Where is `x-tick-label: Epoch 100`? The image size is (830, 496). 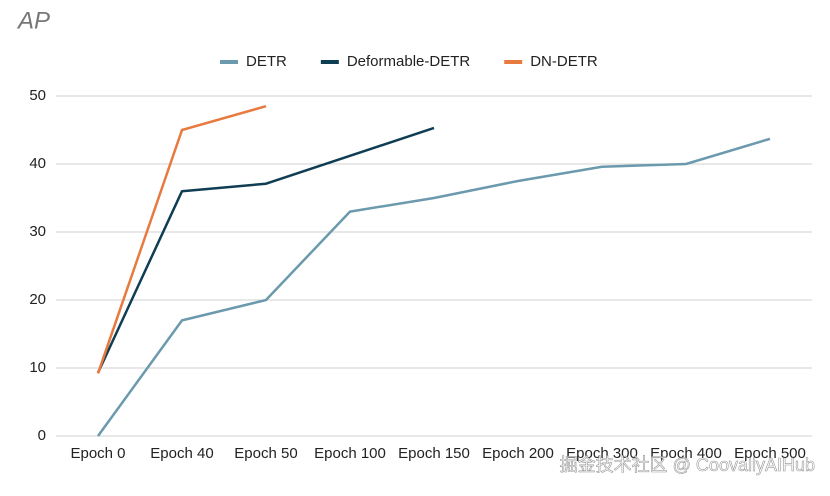 x-tick-label: Epoch 100 is located at coordinates (350, 453).